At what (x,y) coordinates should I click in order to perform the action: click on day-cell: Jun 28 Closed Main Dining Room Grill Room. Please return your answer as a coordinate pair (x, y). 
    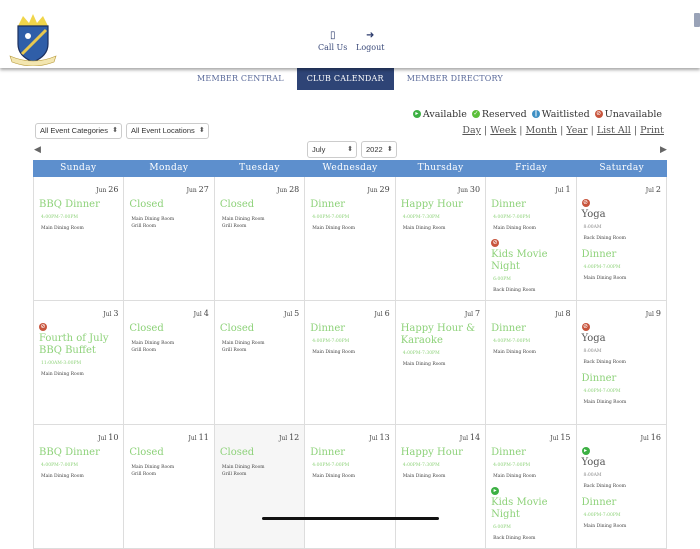
    Looking at the image, I should click on (258, 238).